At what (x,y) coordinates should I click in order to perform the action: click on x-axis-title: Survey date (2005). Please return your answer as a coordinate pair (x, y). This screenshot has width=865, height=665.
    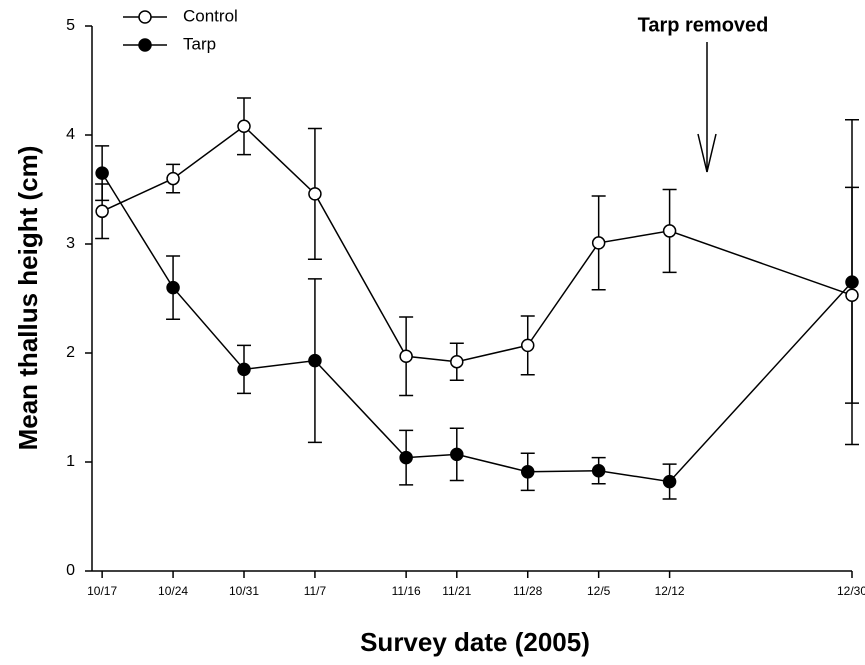
    Looking at the image, I should click on (475, 642).